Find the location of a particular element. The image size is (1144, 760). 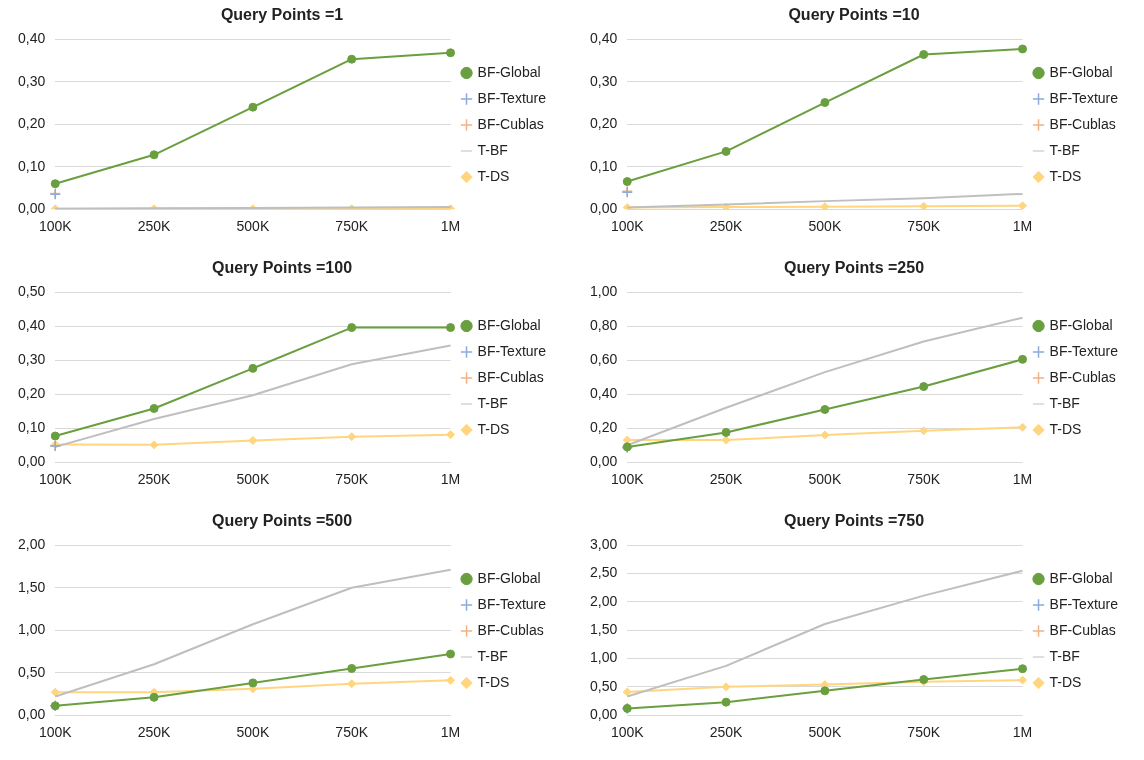

y-tick-label: 3,00 is located at coordinates (604, 544).